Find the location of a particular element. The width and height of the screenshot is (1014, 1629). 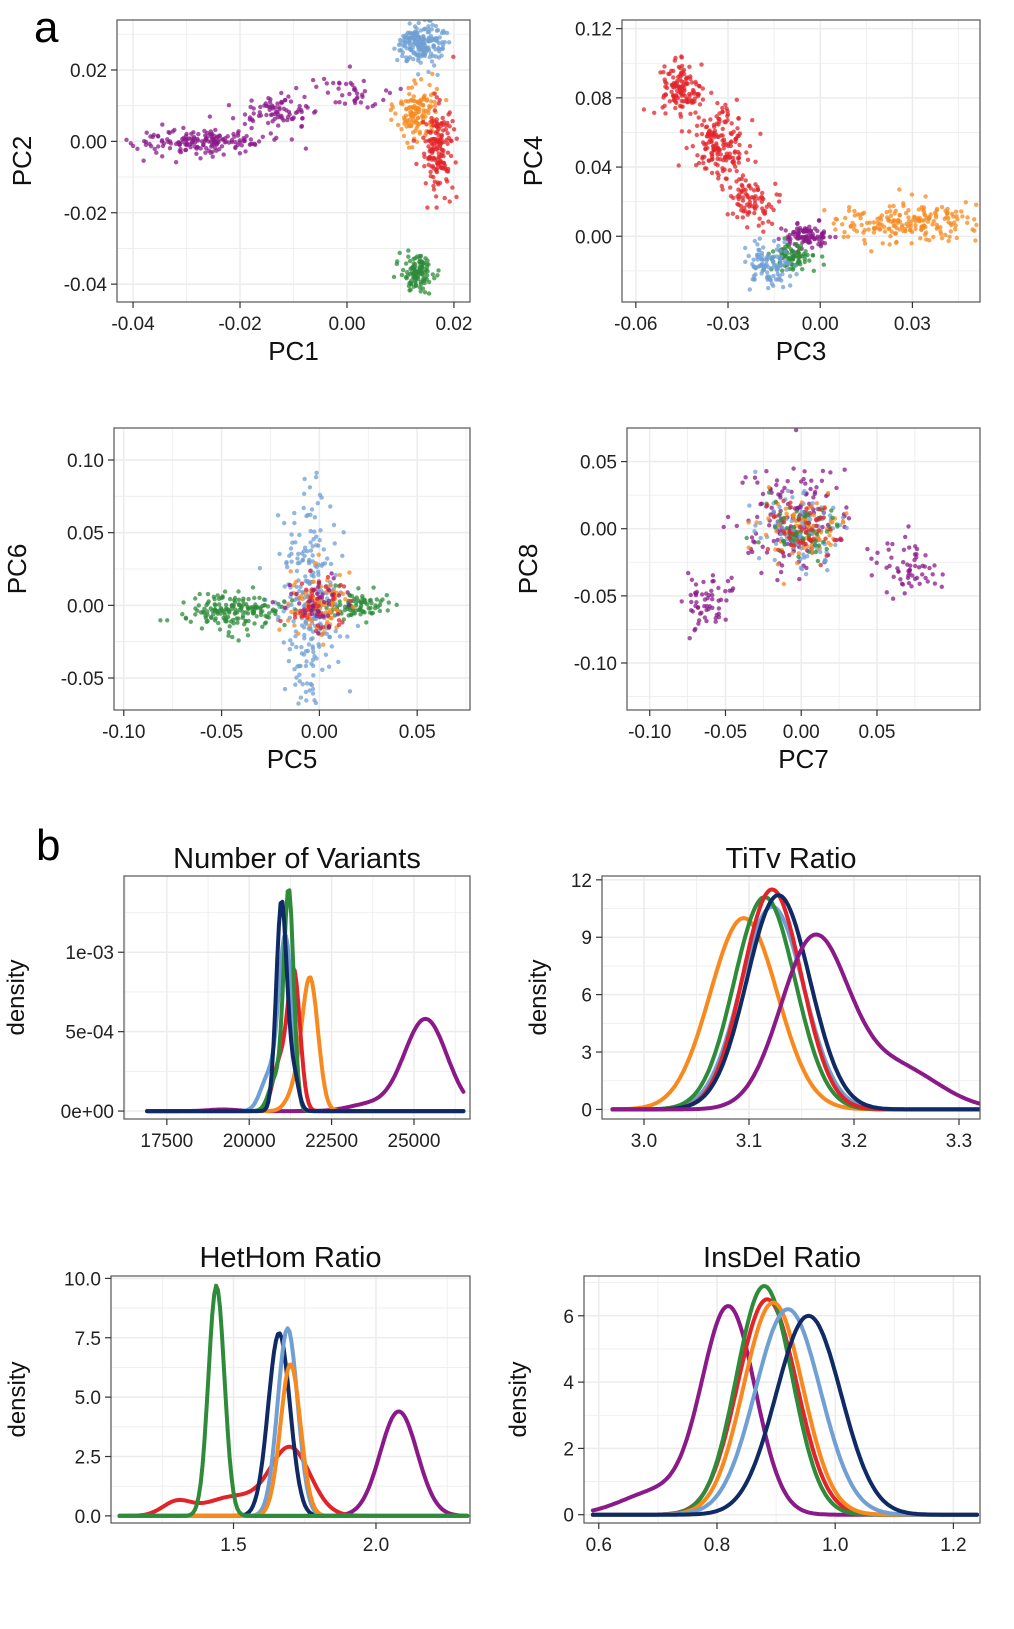

marks is located at coordinates (795, 999).